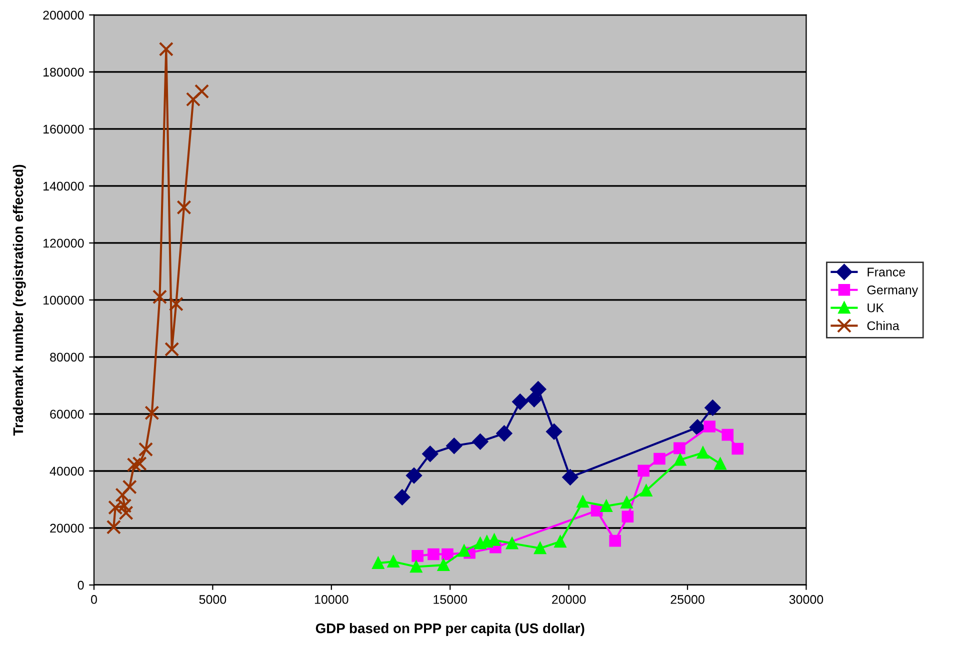 The height and width of the screenshot is (650, 969). Describe the element at coordinates (81, 585) in the screenshot. I see `y-tick-label: 0` at that location.